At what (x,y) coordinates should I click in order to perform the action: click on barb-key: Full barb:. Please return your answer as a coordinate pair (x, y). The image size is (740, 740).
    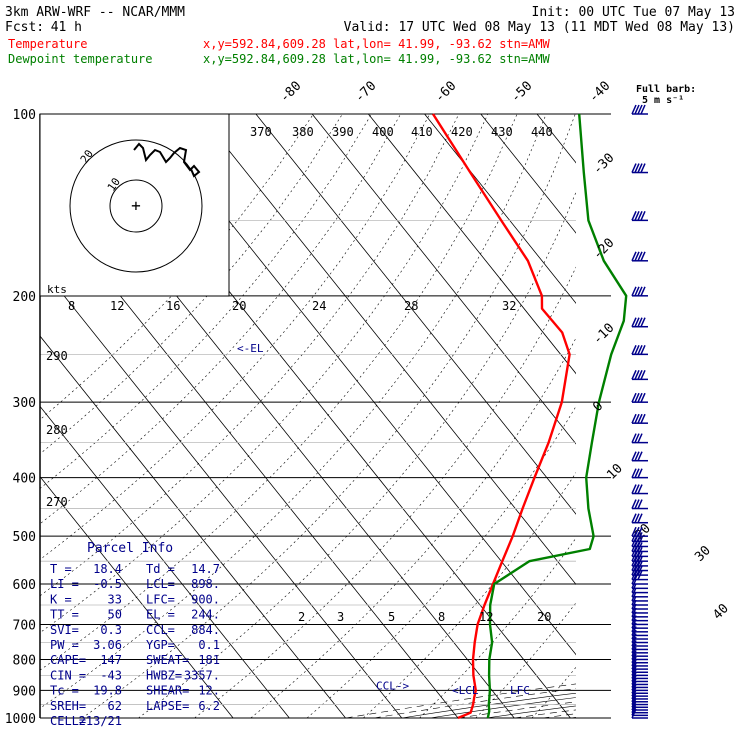
    Looking at the image, I should click on (666, 89).